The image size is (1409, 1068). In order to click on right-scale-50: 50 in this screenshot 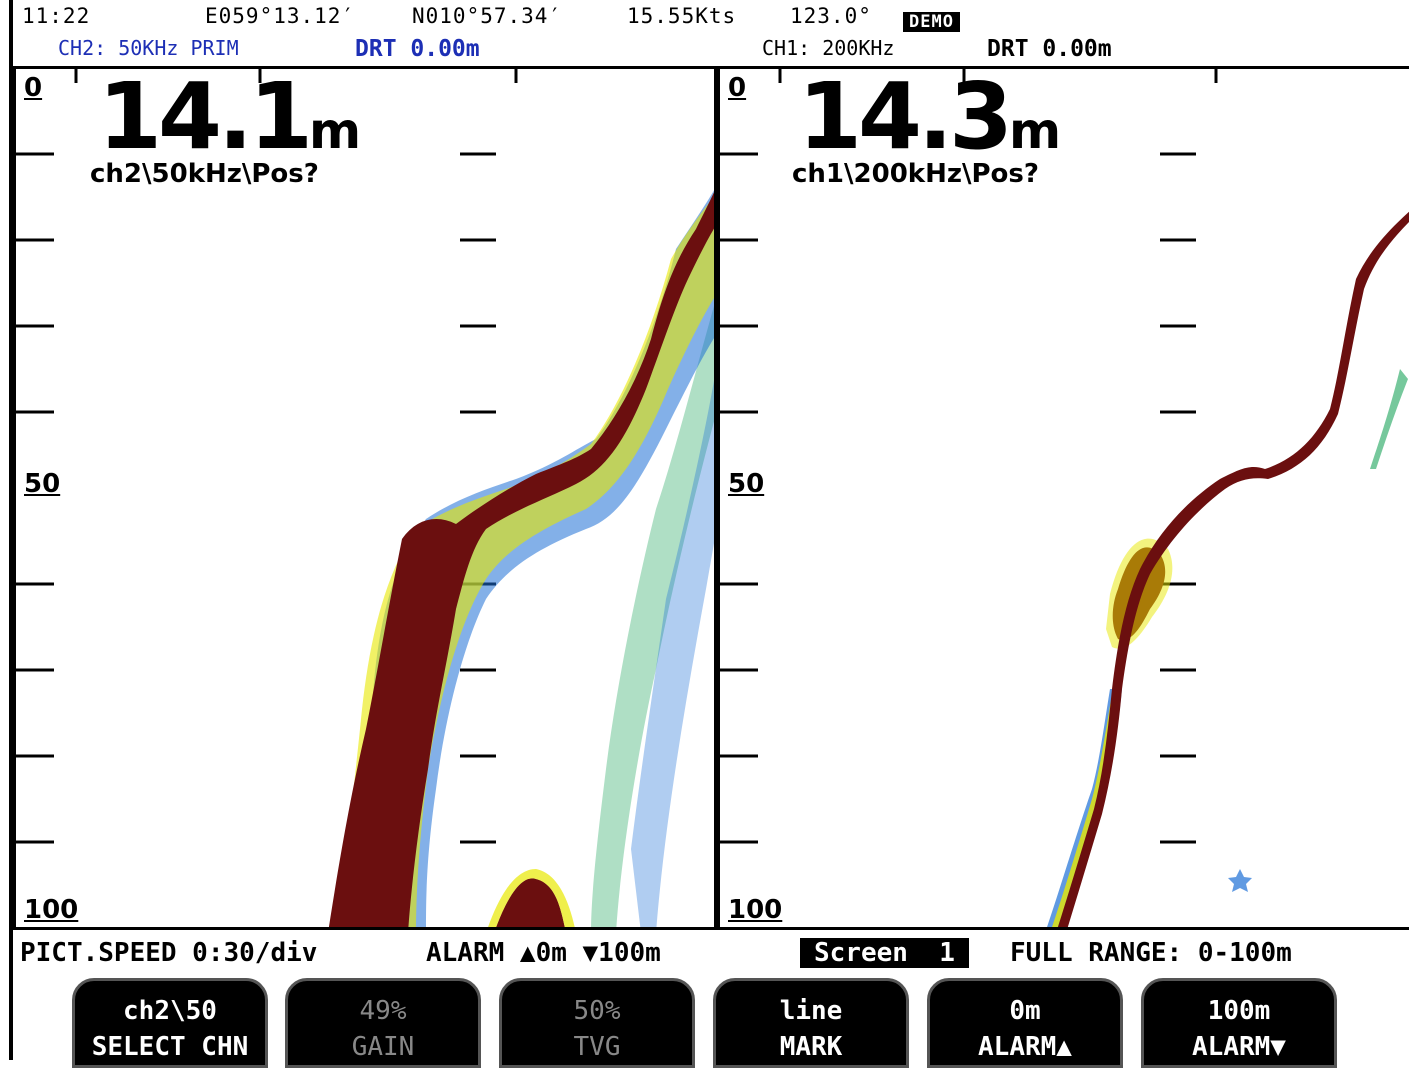, I will do `click(746, 484)`.